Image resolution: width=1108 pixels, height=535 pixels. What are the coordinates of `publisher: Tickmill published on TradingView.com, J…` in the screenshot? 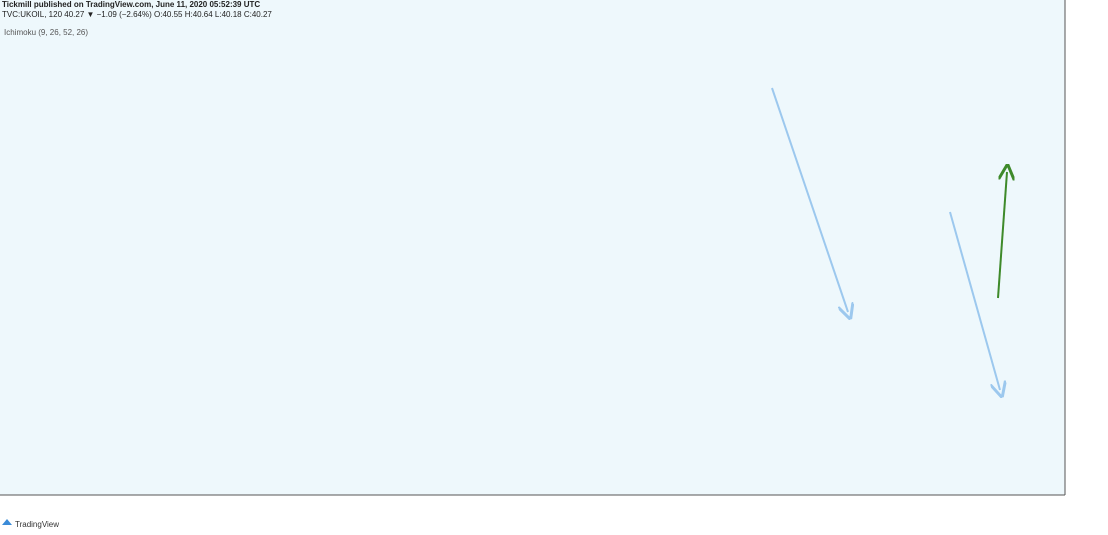 It's located at (131, 4).